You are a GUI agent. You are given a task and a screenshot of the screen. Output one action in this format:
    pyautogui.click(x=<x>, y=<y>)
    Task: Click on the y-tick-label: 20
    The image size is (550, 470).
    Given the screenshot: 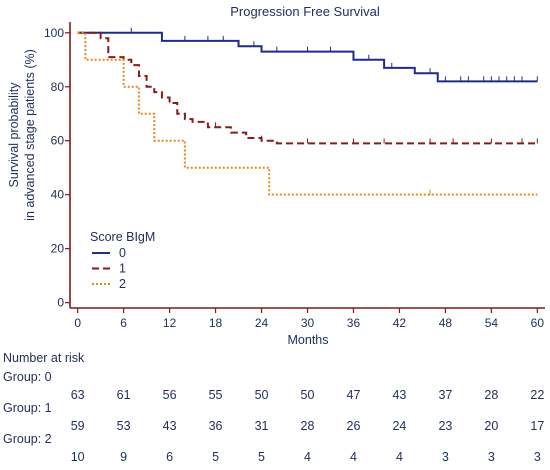 What is the action you would take?
    pyautogui.click(x=58, y=249)
    